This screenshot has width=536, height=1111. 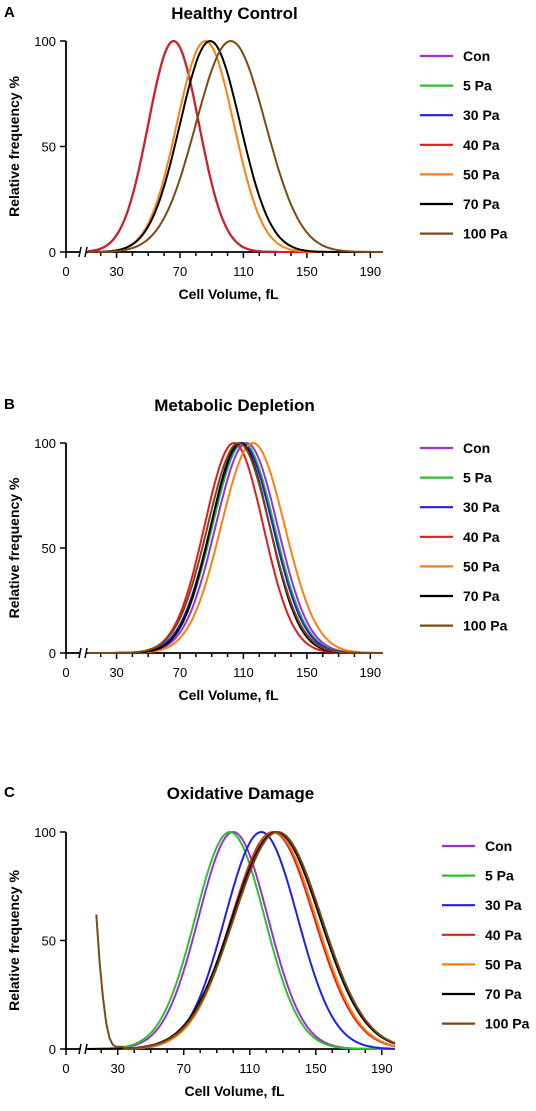 I want to click on series-line-40-pa, so click(x=235, y=146).